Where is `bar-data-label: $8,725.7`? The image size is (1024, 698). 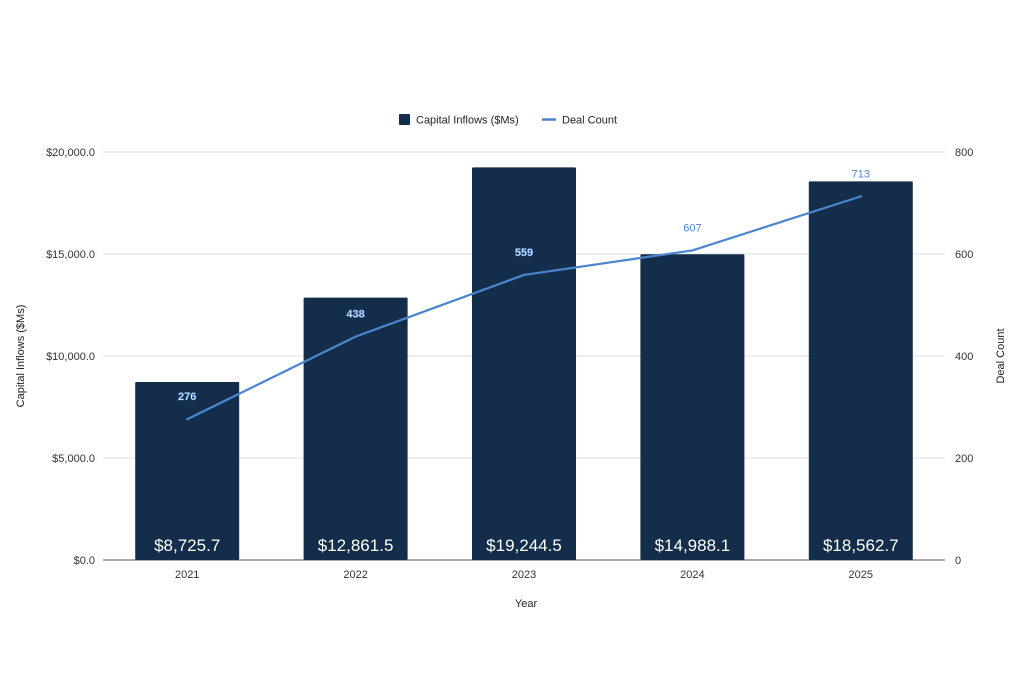 bar-data-label: $8,725.7 is located at coordinates (187, 545).